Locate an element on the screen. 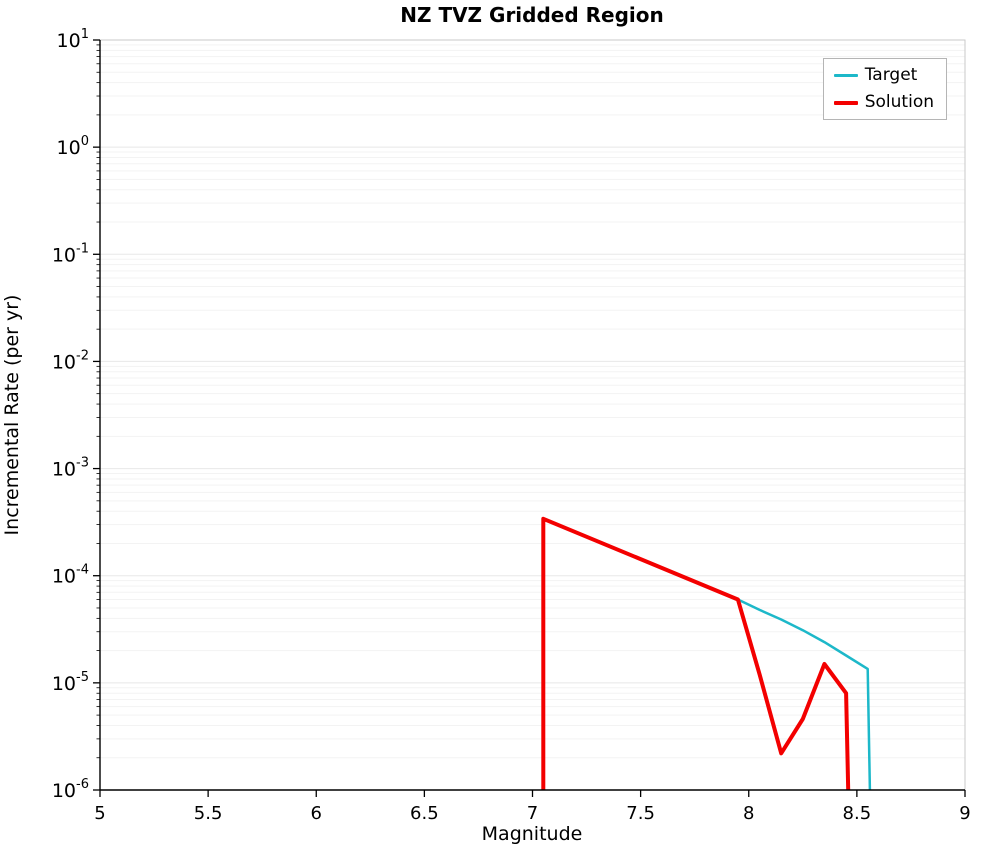 Image resolution: width=1000 pixels, height=850 pixels. x-tick-label: 7 is located at coordinates (532, 813).